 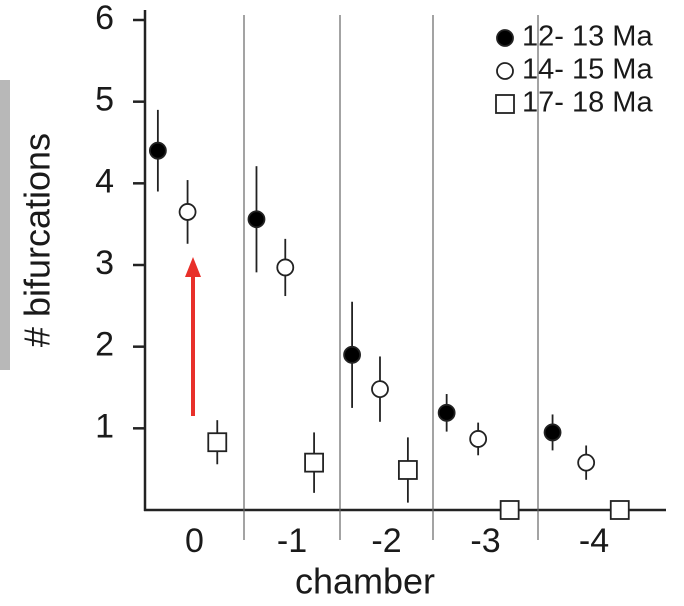 I want to click on y-tick-label: 6, so click(x=104, y=18).